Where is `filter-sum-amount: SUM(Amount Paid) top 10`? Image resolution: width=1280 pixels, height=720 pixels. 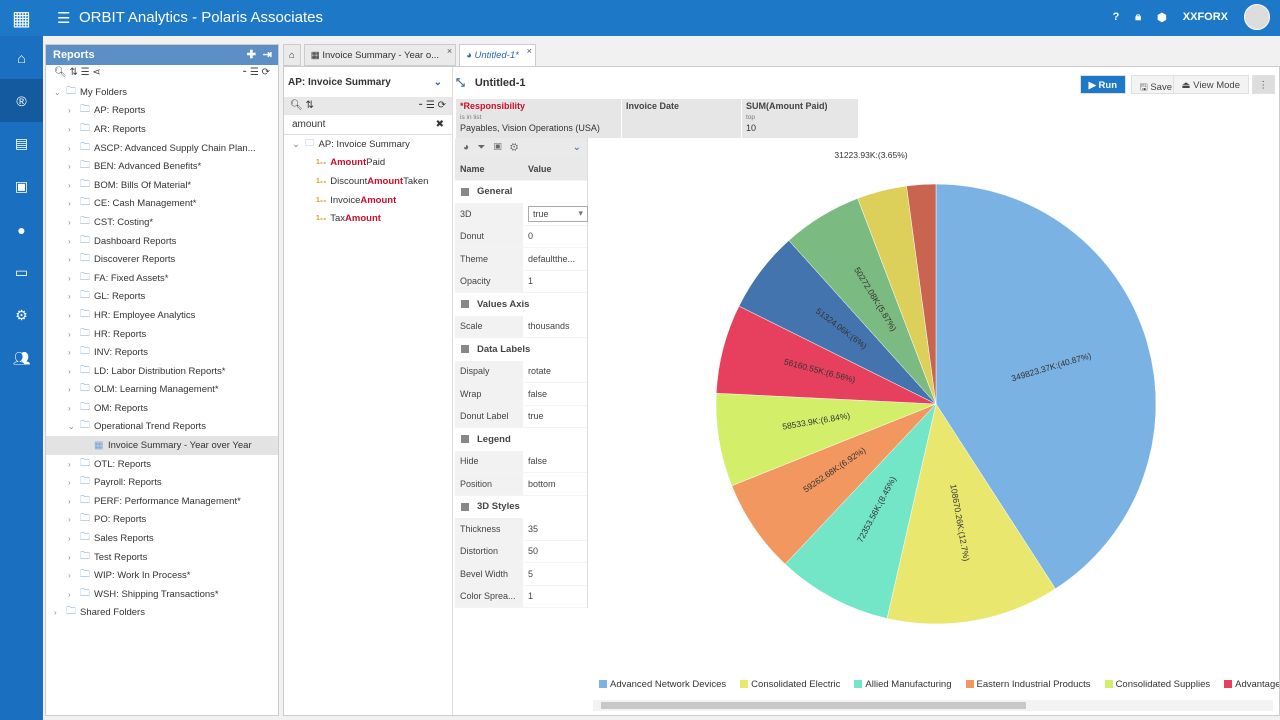
filter-sum-amount: SUM(Amount Paid) top 10 is located at coordinates (800, 118).